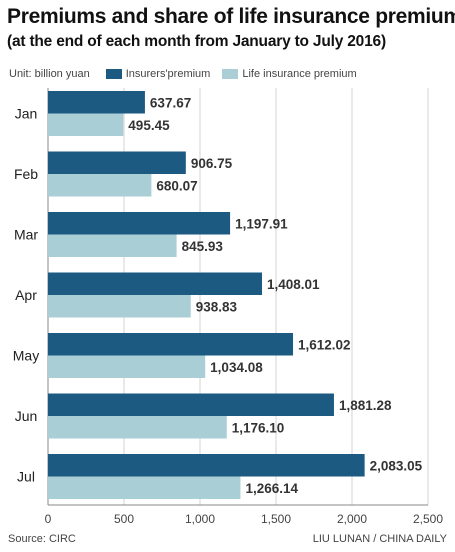 Image resolution: width=455 pixels, height=552 pixels. What do you see at coordinates (428, 519) in the screenshot?
I see `x-tick-label: 2,500` at bounding box center [428, 519].